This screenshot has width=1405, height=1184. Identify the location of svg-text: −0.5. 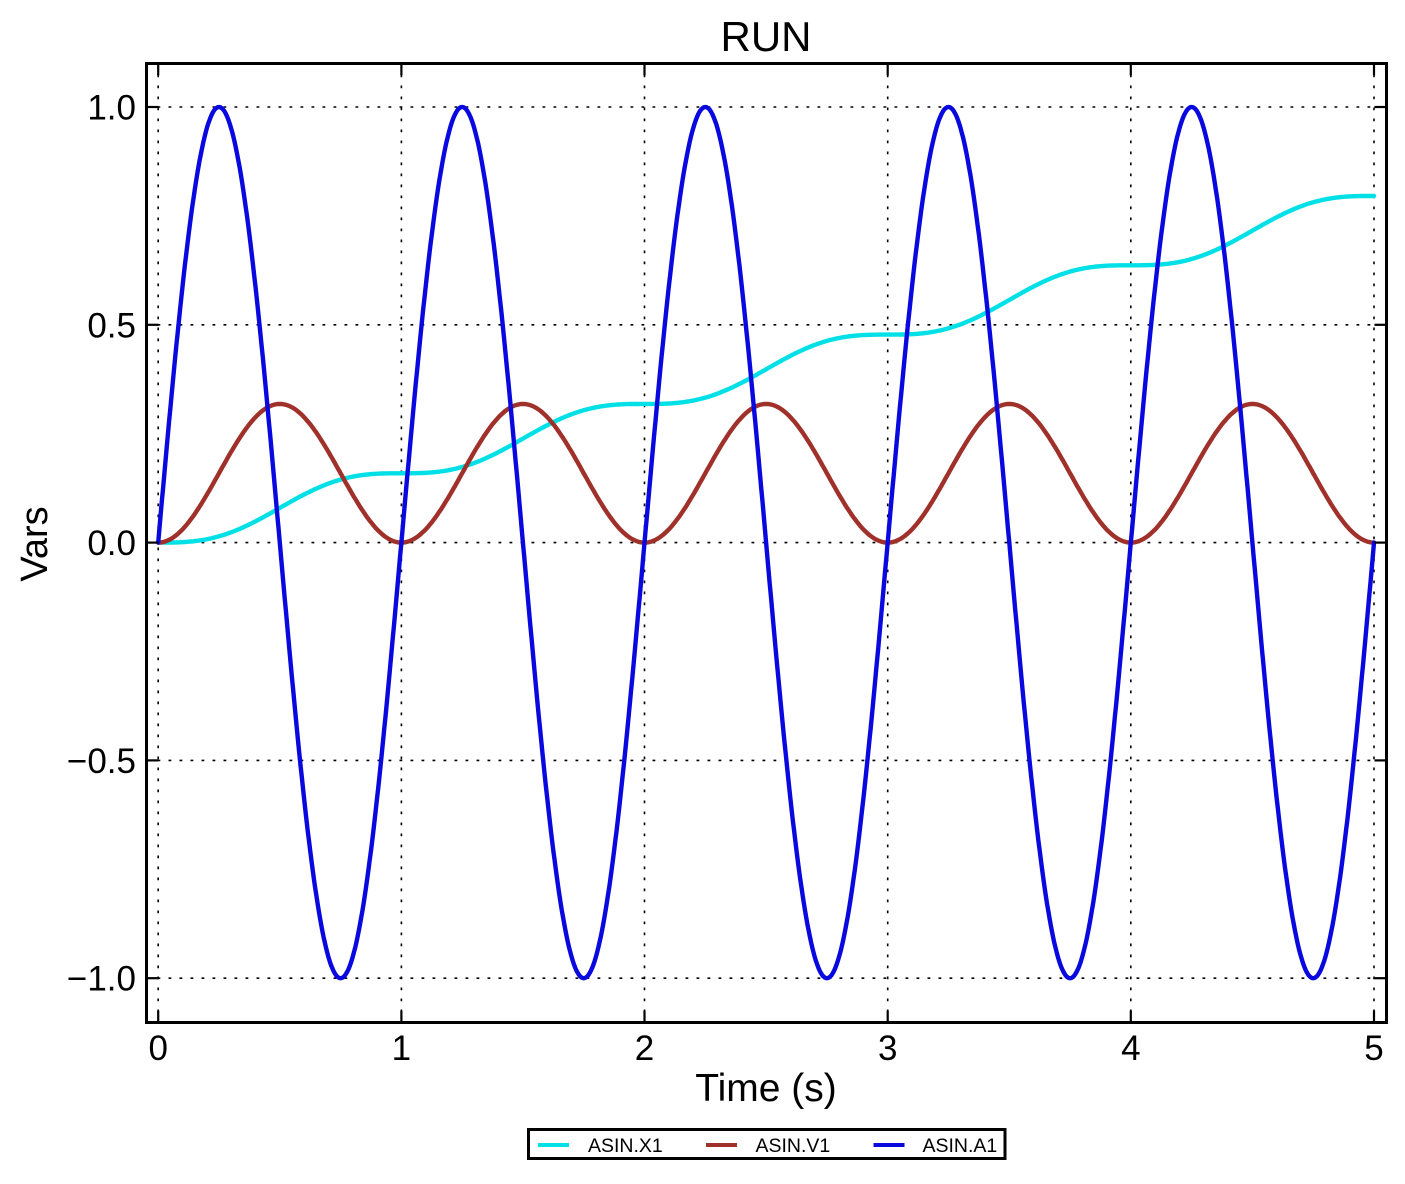
(101, 761).